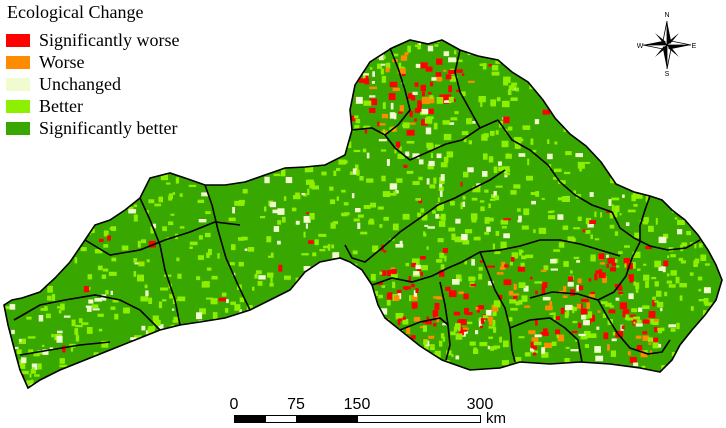 This screenshot has width=726, height=428. I want to click on legend-item-worse: Worse, so click(92, 62).